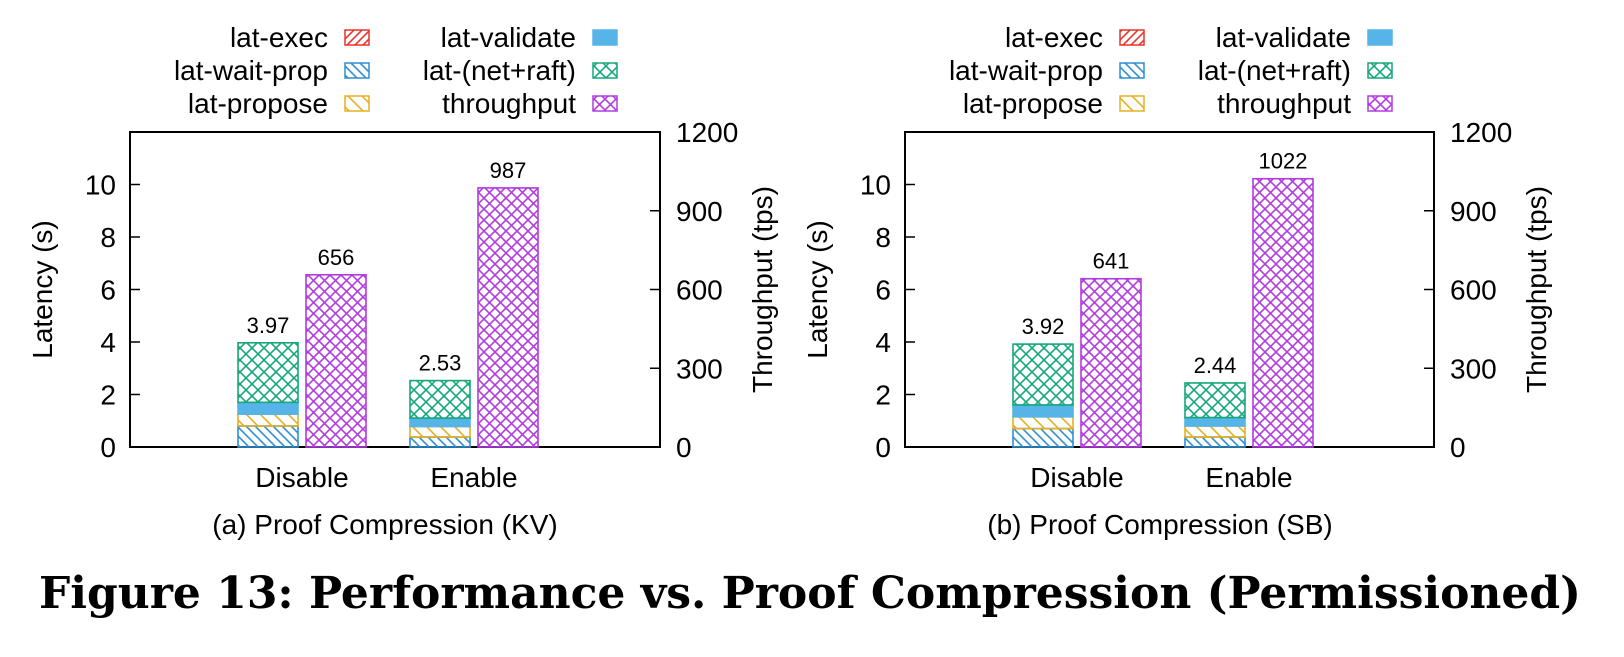 The width and height of the screenshot is (1624, 657). What do you see at coordinates (1159, 524) in the screenshot?
I see `subfigure-caption: (b) Proof Compression (SB)` at bounding box center [1159, 524].